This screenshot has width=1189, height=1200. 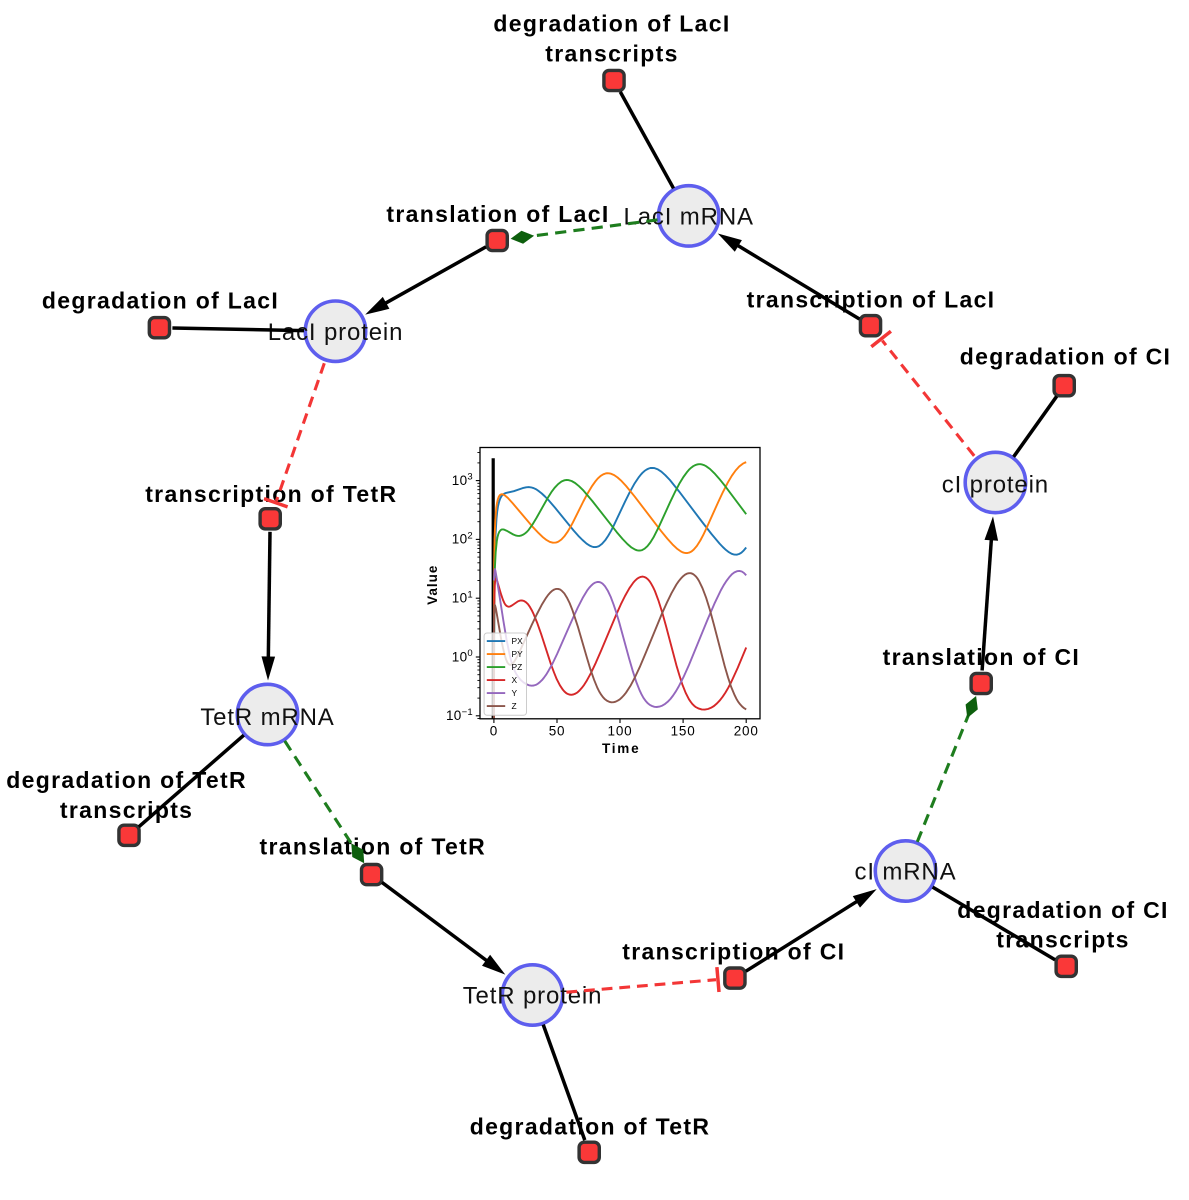 What do you see at coordinates (515, 680) in the screenshot?
I see `svg-text: X` at bounding box center [515, 680].